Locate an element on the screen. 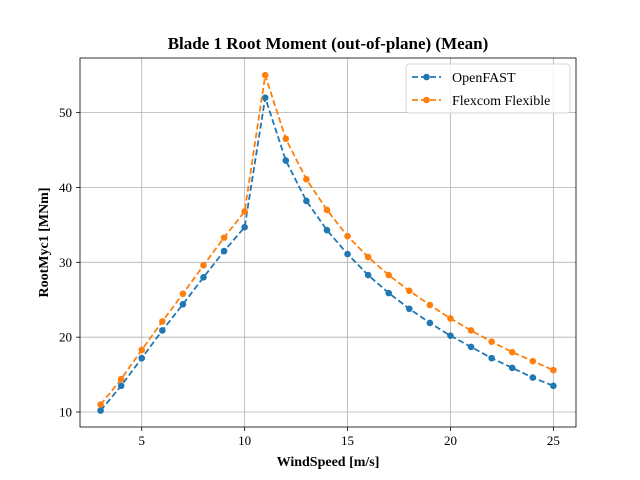 The width and height of the screenshot is (640, 480). x-tick-label: 5 is located at coordinates (141, 440).